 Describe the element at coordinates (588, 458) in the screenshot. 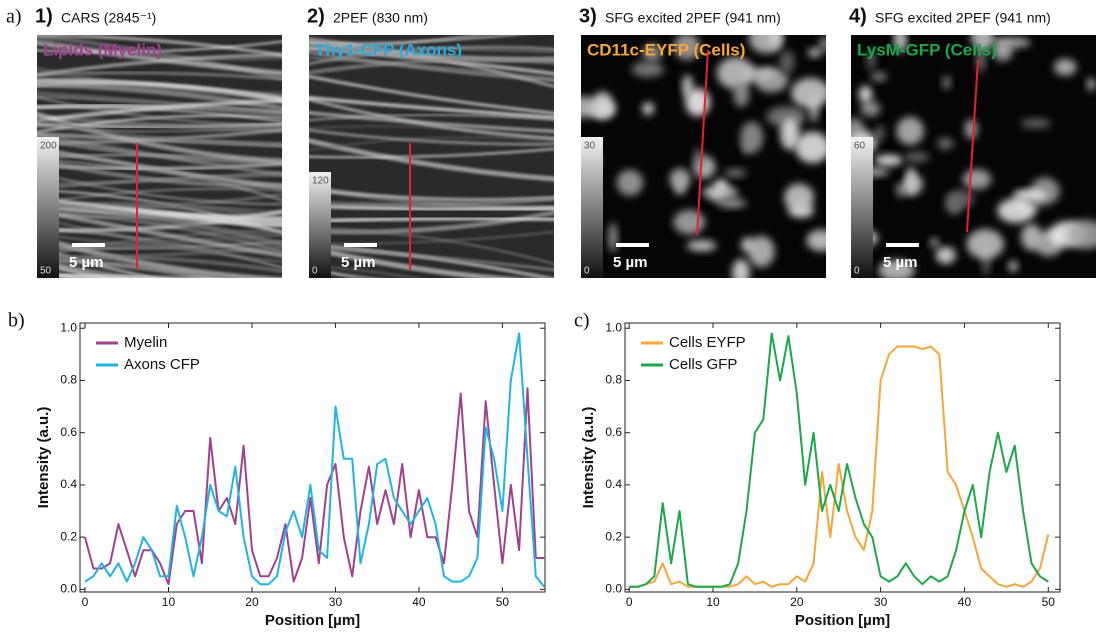

I see `y-axis-label: Intensity (a.u.)` at that location.